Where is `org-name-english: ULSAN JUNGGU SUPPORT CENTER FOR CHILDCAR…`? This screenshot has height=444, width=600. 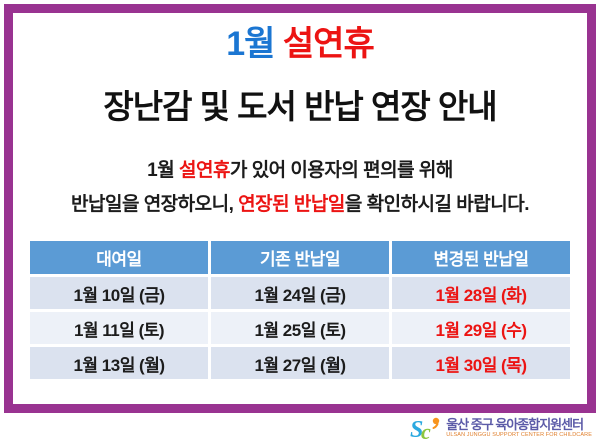
org-name-english: ULSAN JUNGGU SUPPORT CENTER FOR CHILDCAR… is located at coordinates (519, 435).